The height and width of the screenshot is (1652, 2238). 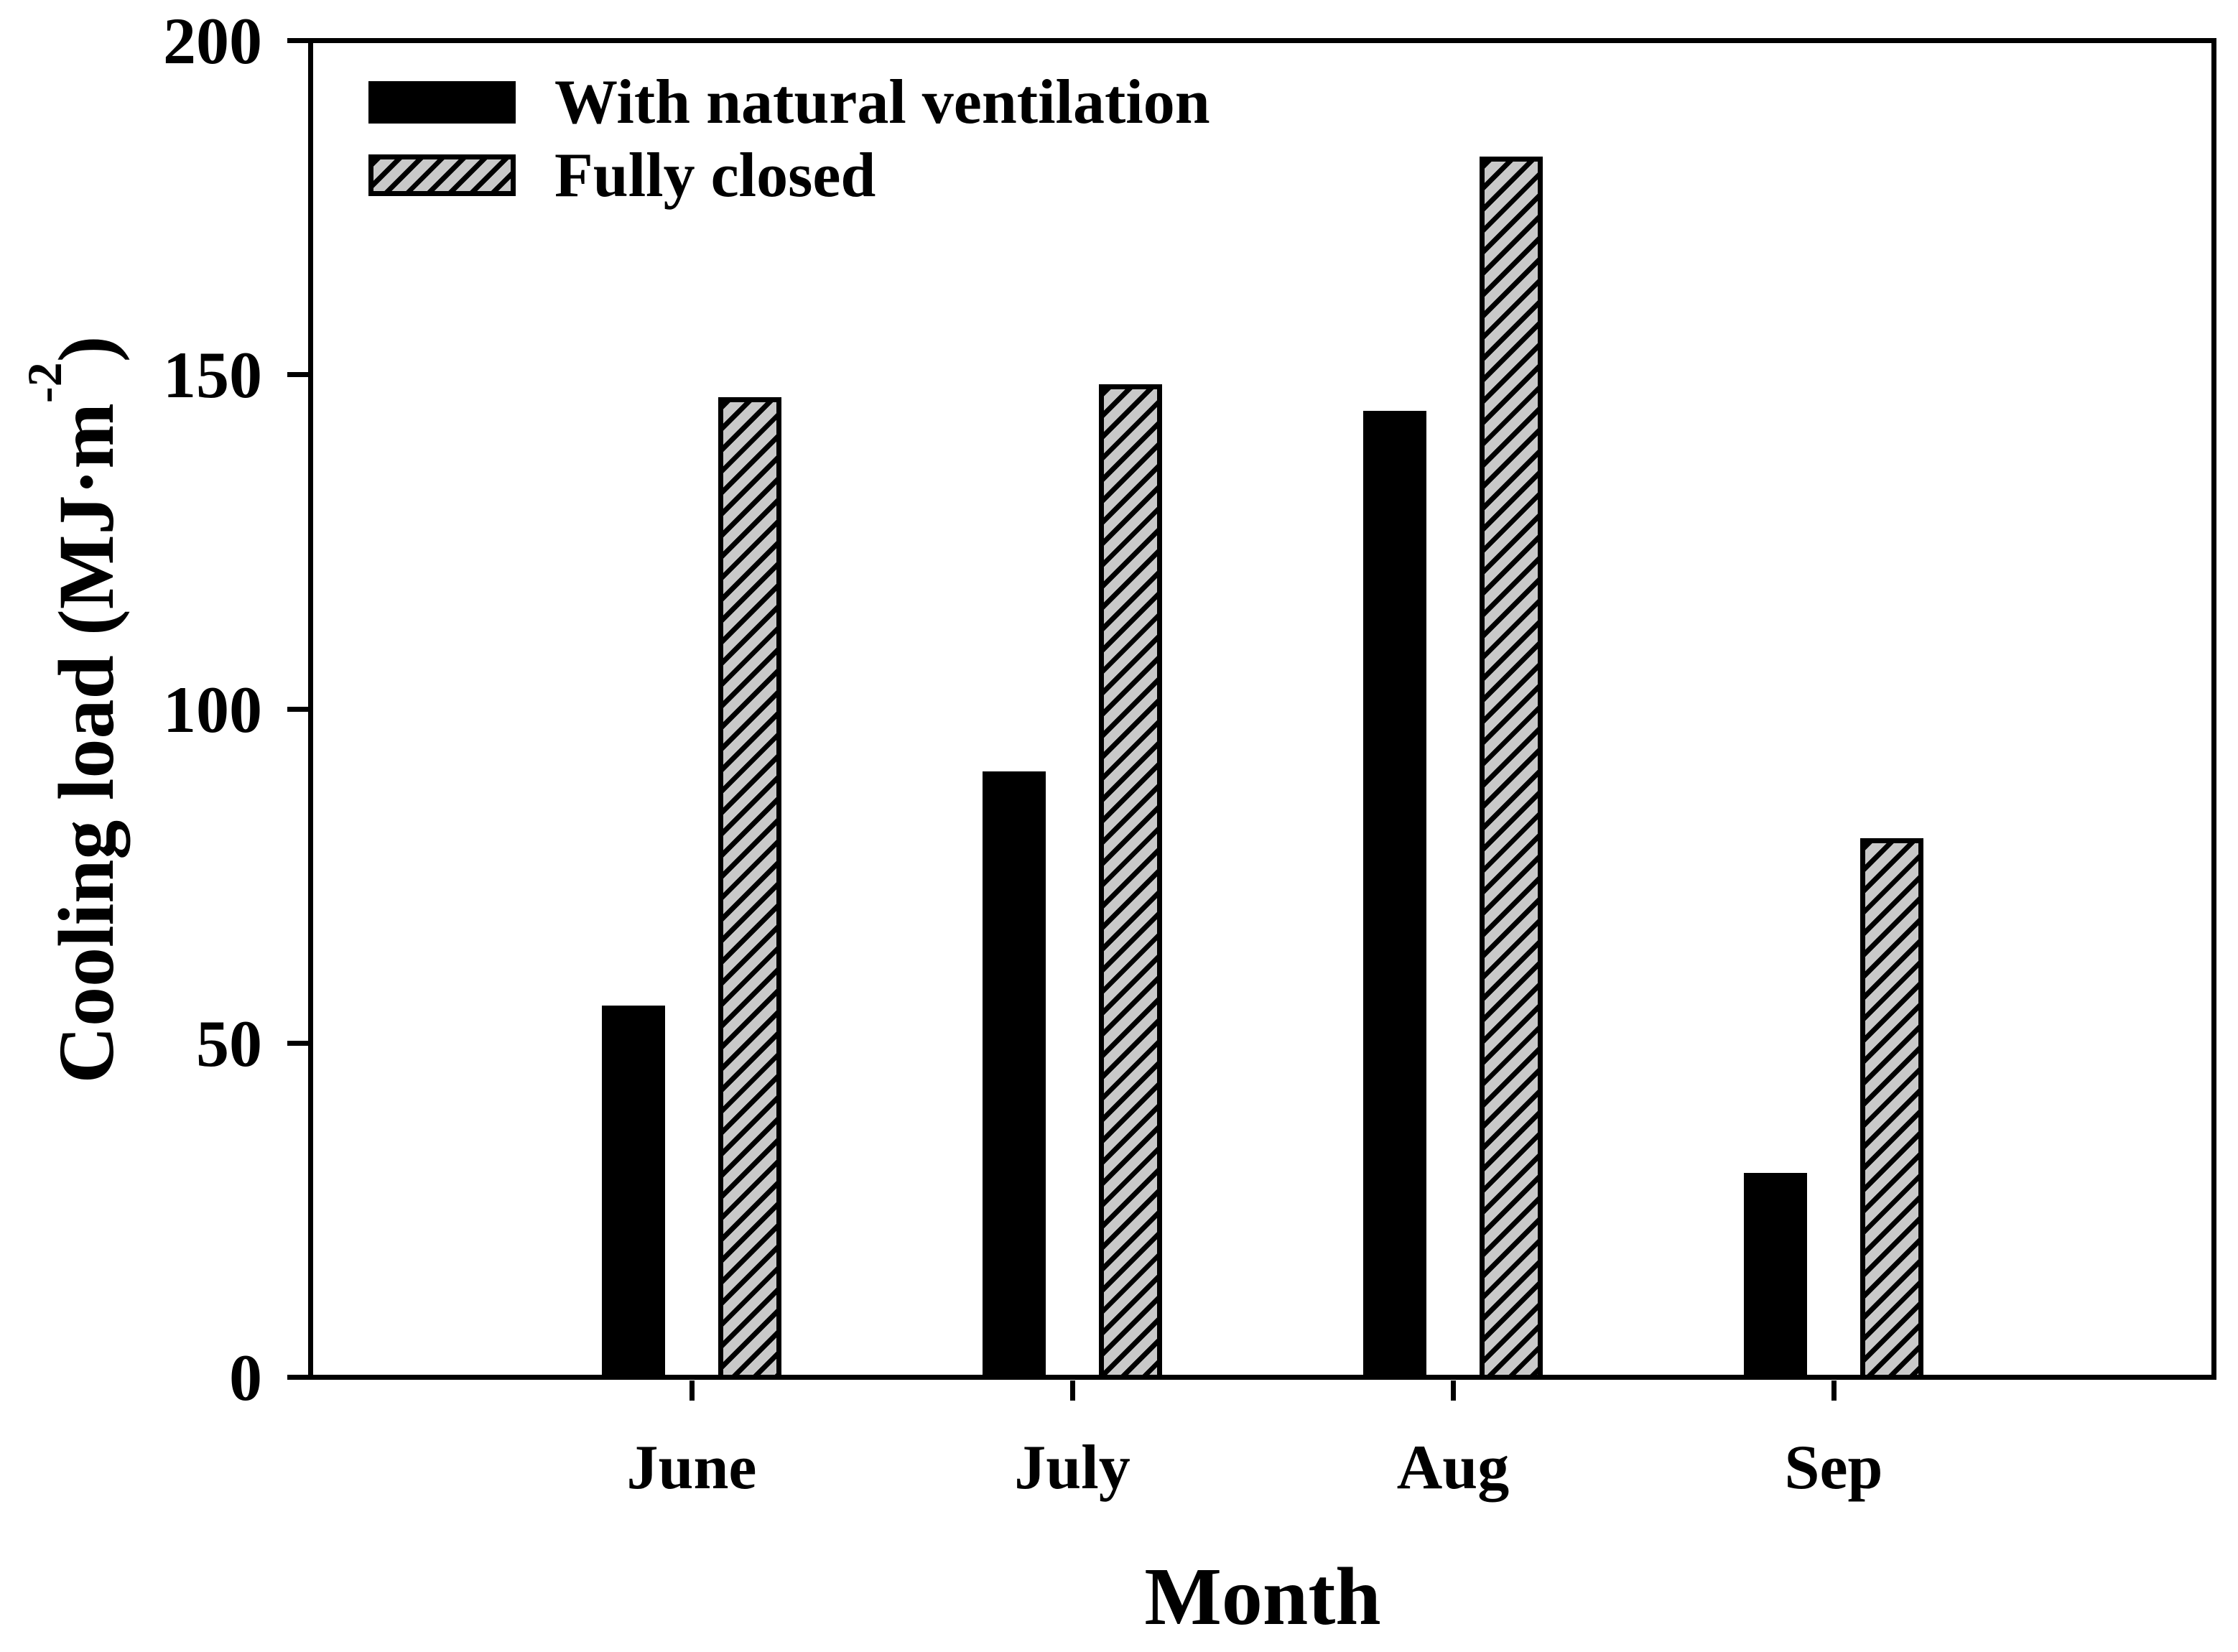 I want to click on y-axis-title-text: Cooling load (MJ·m, so click(x=86, y=743).